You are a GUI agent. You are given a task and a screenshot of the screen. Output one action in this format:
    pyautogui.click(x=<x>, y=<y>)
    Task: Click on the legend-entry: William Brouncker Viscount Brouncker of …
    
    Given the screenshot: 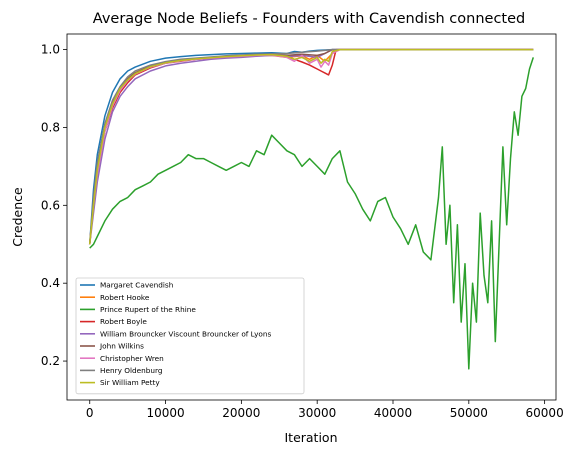 What is the action you would take?
    pyautogui.click(x=185, y=333)
    